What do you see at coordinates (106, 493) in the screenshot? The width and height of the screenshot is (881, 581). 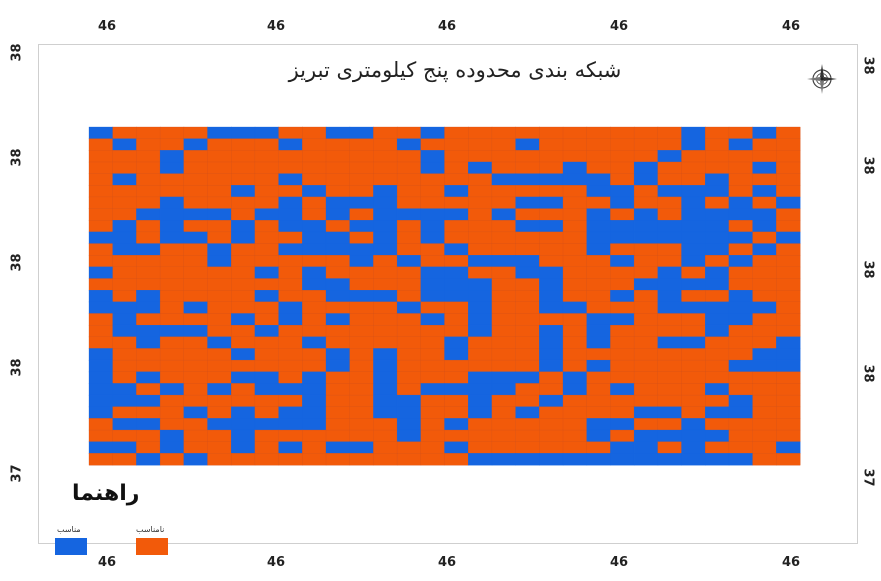 I see `legend-title: راهنما` at bounding box center [106, 493].